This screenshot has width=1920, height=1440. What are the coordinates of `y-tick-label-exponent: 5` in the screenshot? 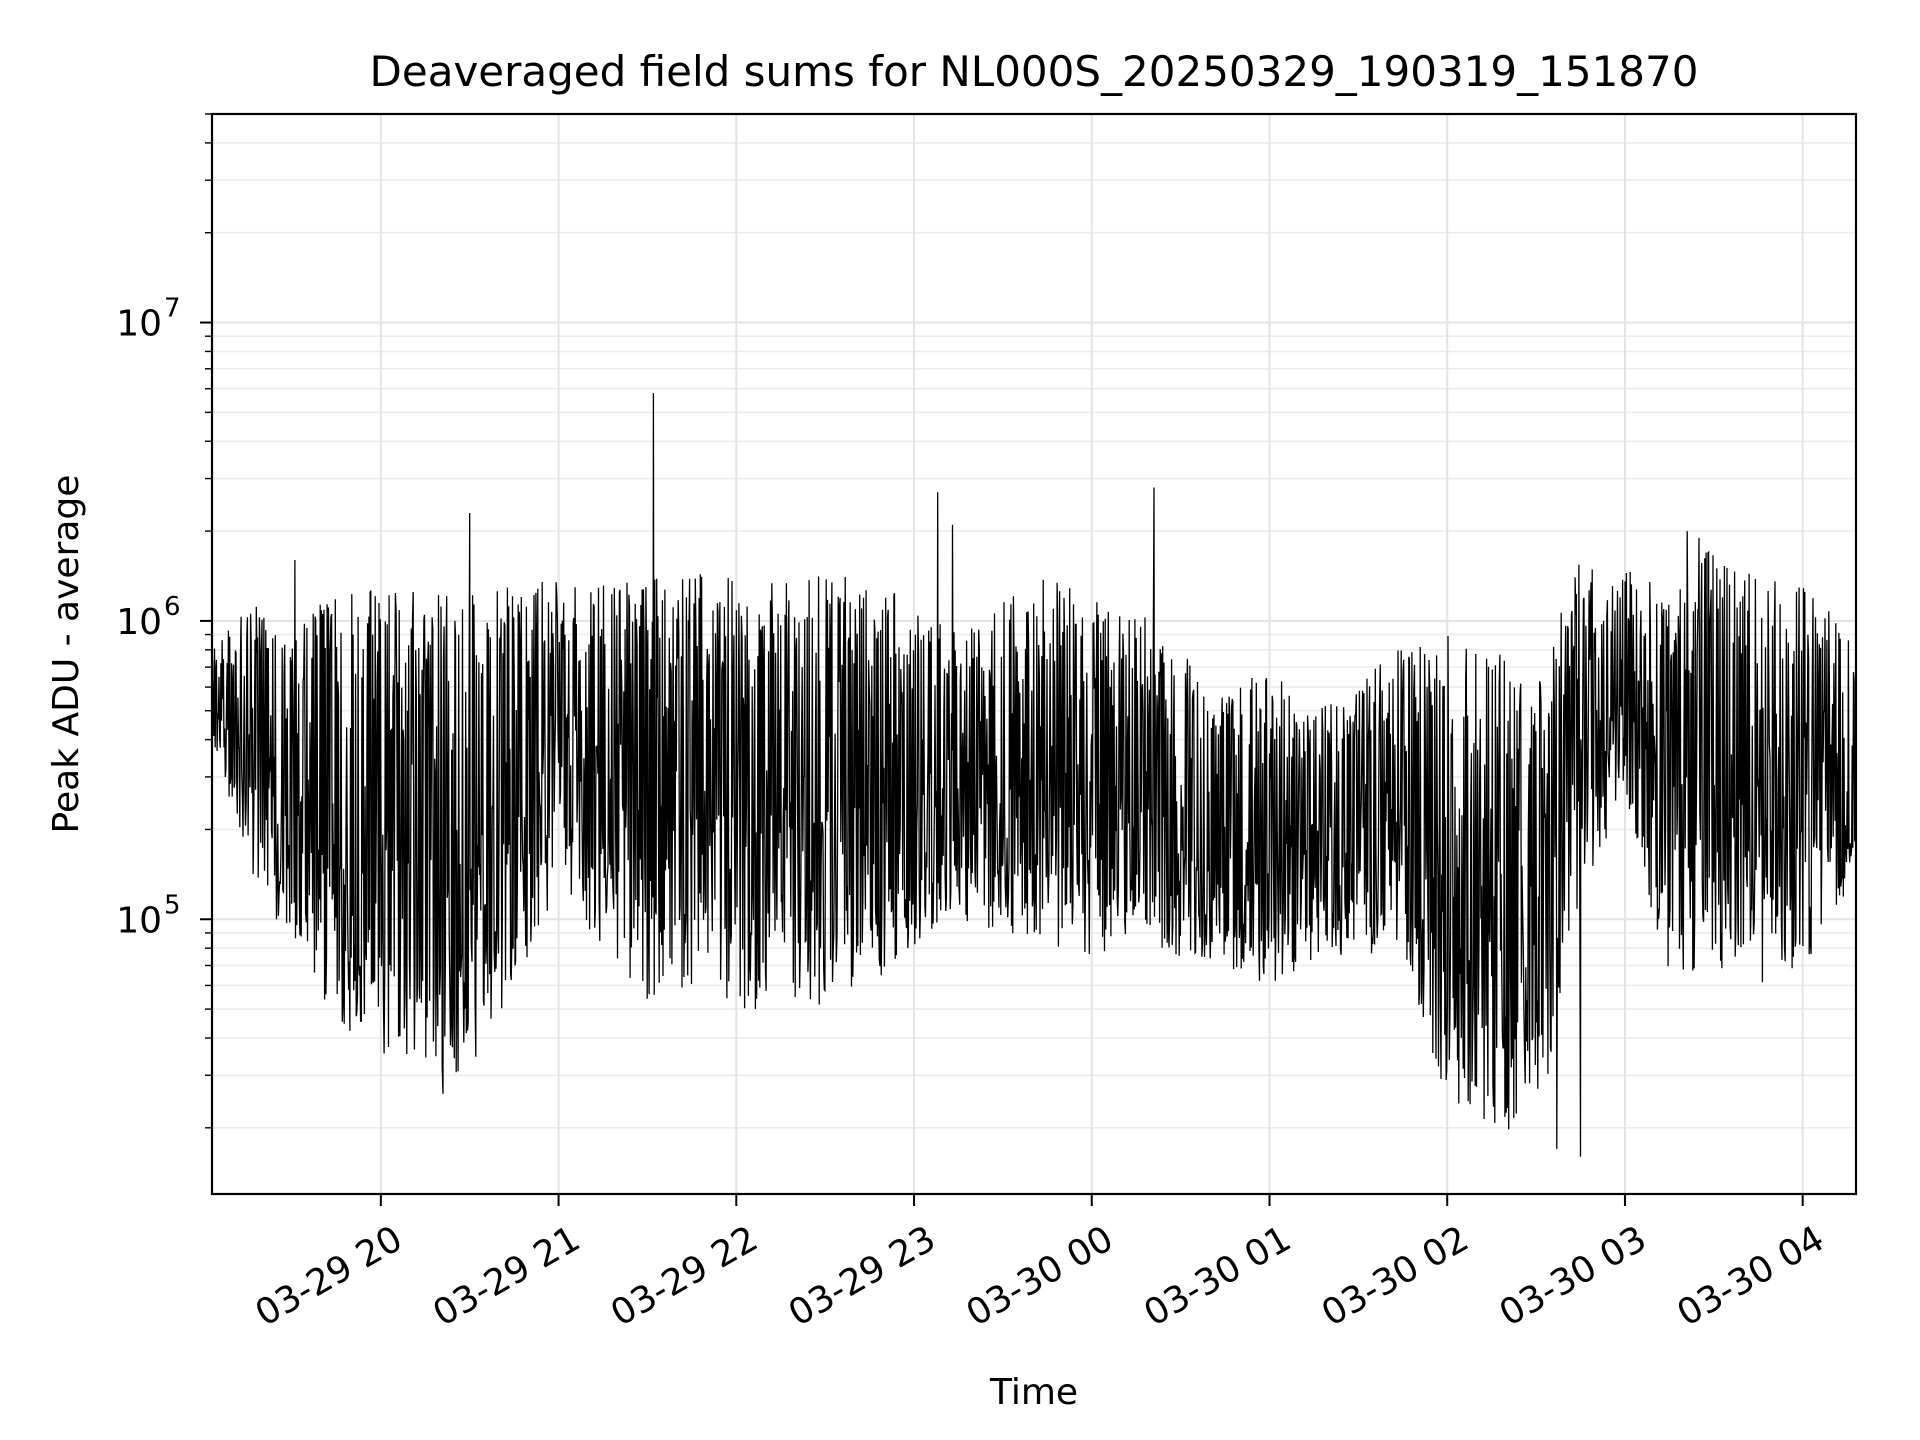 It's located at (172, 905).